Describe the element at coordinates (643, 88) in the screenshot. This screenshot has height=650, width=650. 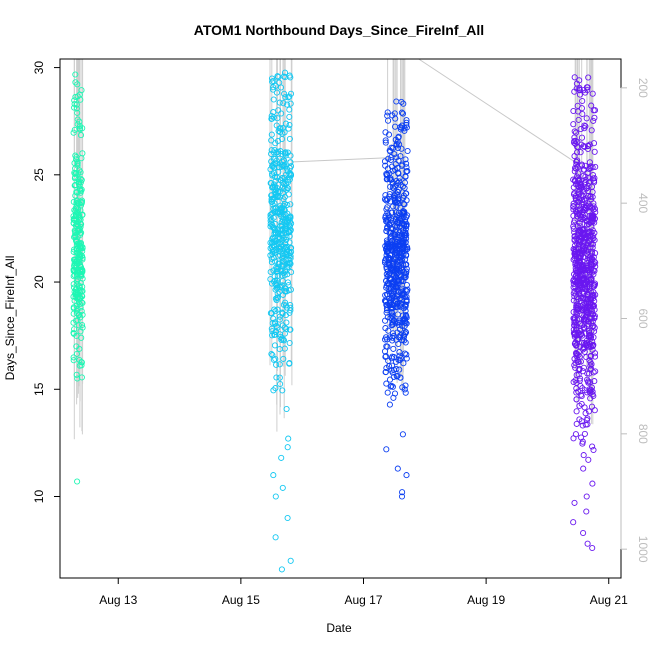
I see `y2-tick-label: 200` at that location.